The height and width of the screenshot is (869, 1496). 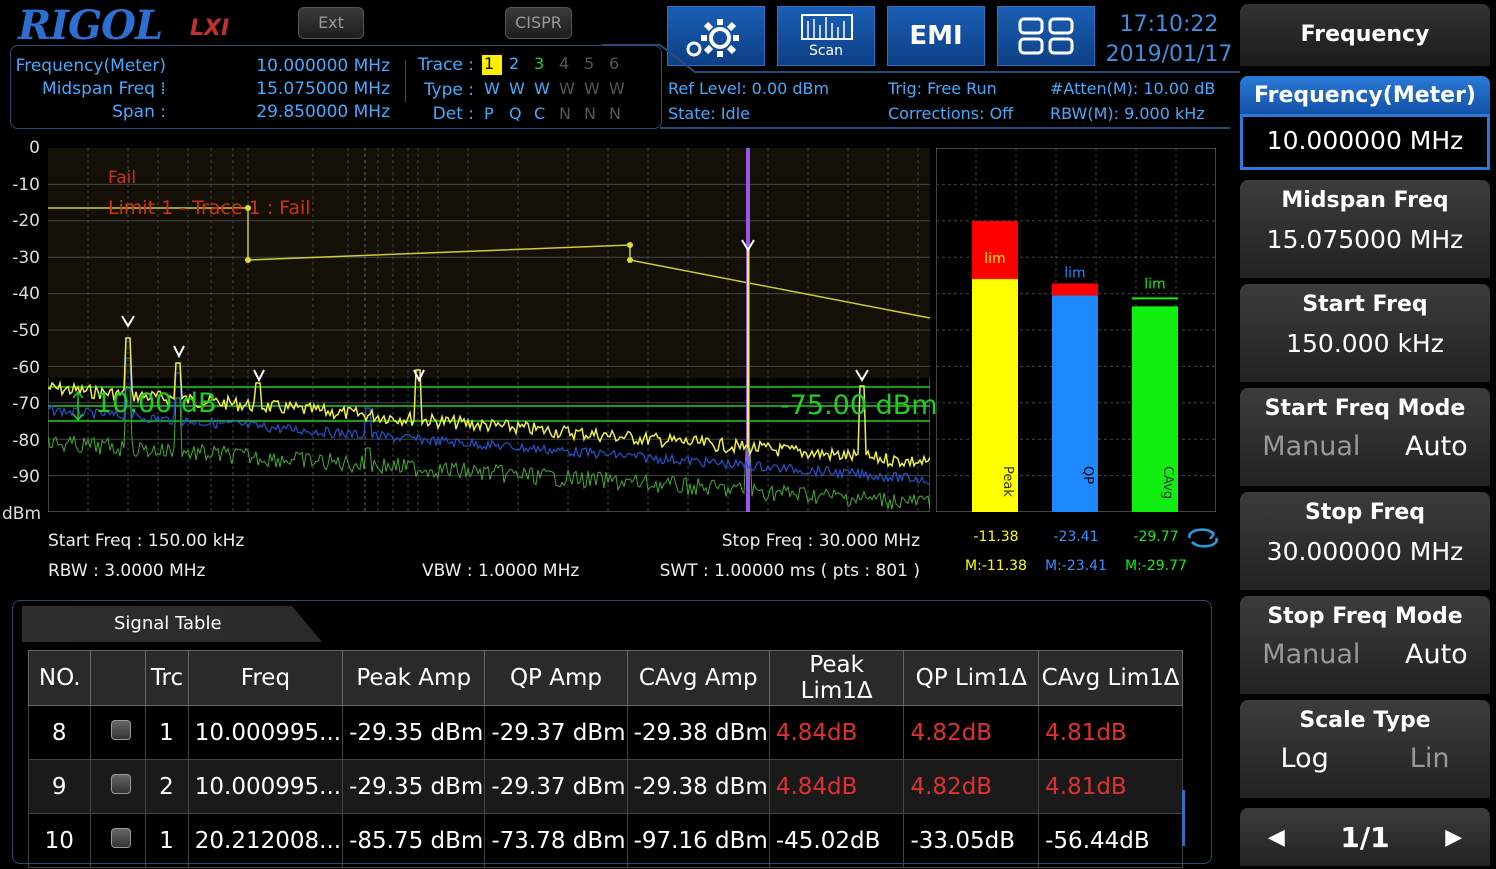 What do you see at coordinates (1183, 818) in the screenshot?
I see `table-scrollbar` at bounding box center [1183, 818].